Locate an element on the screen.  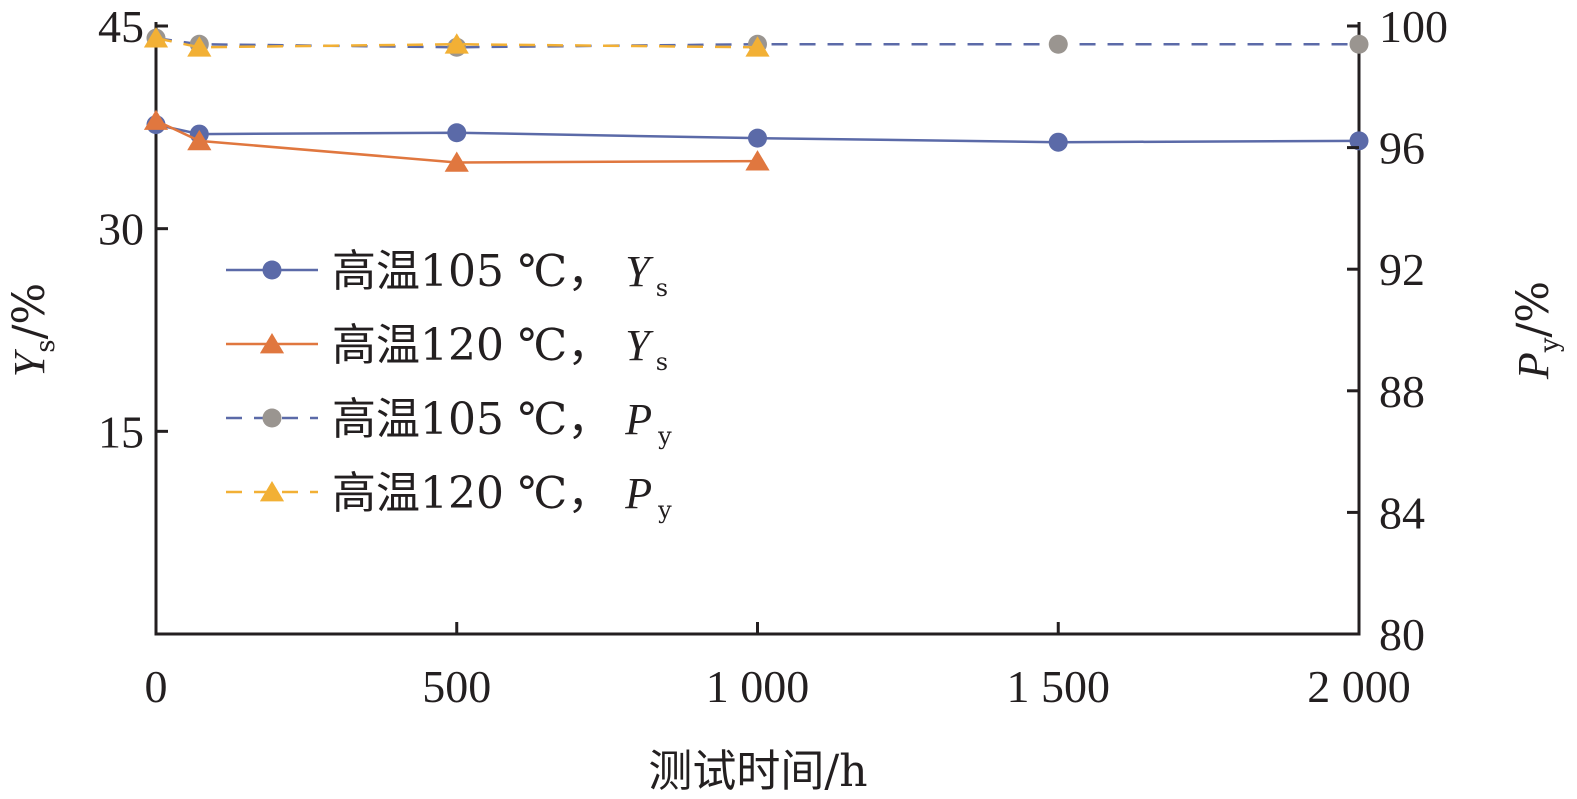
y-right-title-sub: y is located at coordinates (1550, 345).